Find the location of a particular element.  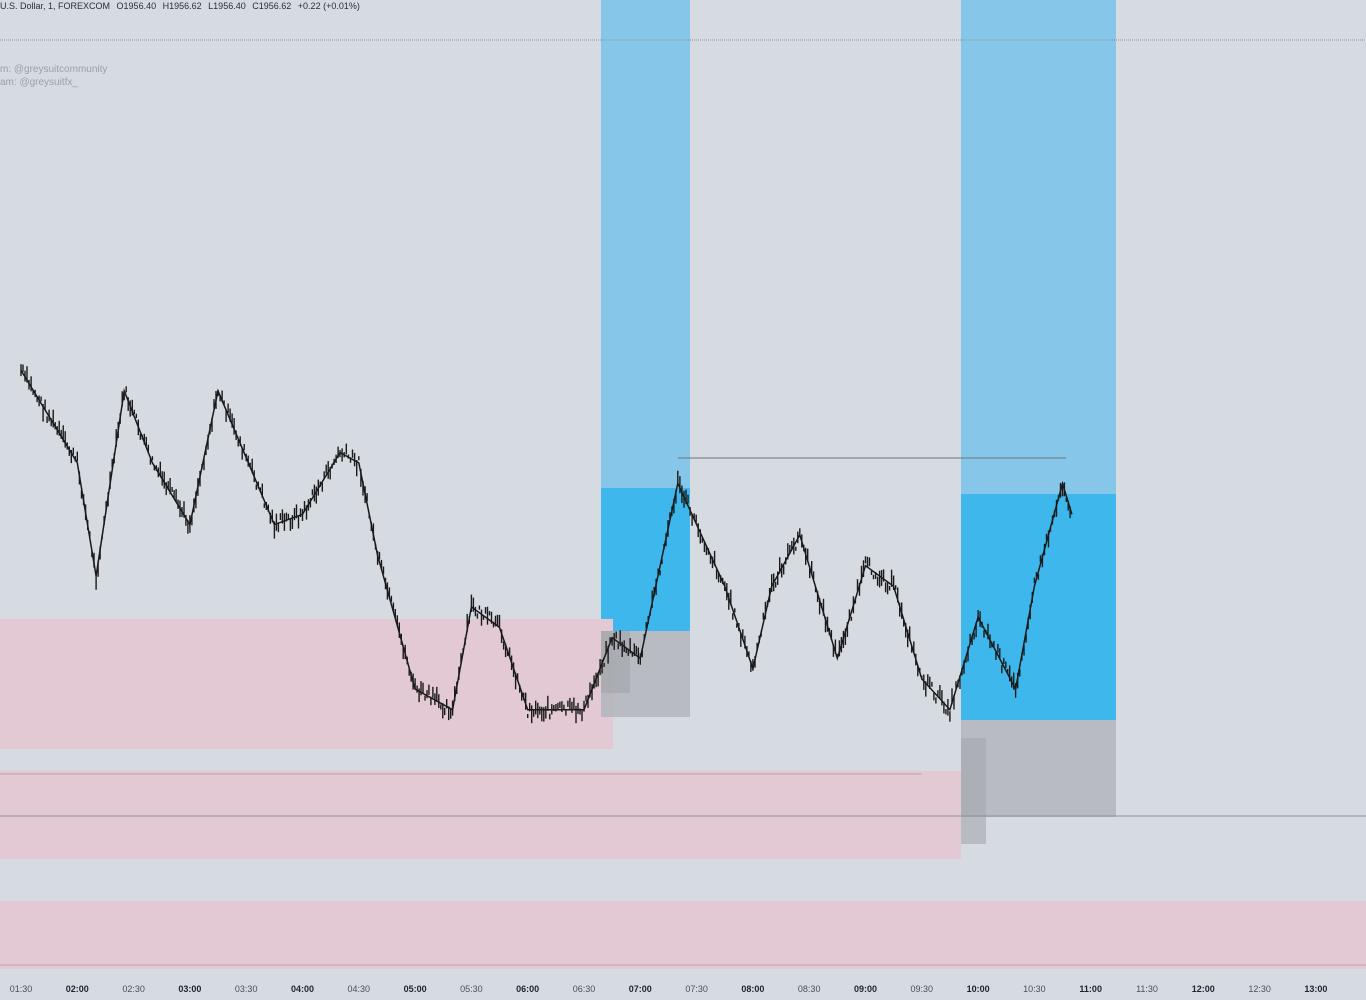

watermark-line-1: m: @greysuitcommunity is located at coordinates (54, 69).